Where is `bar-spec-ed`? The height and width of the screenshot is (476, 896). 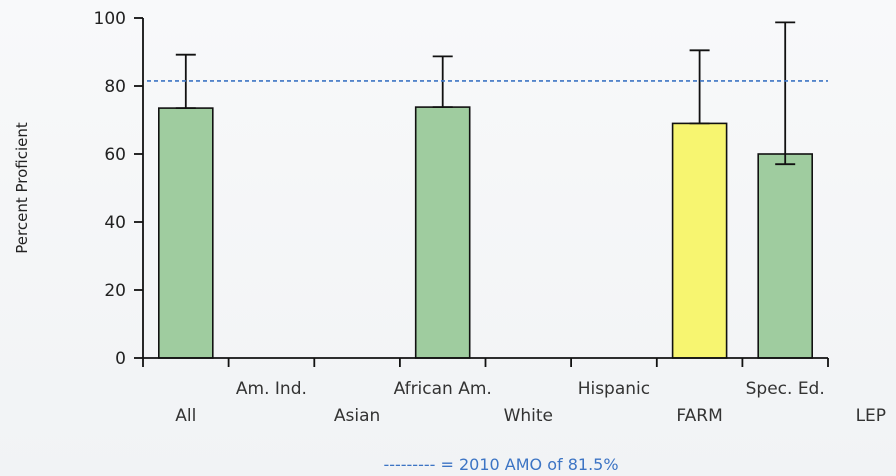
bar-spec-ed is located at coordinates (785, 256).